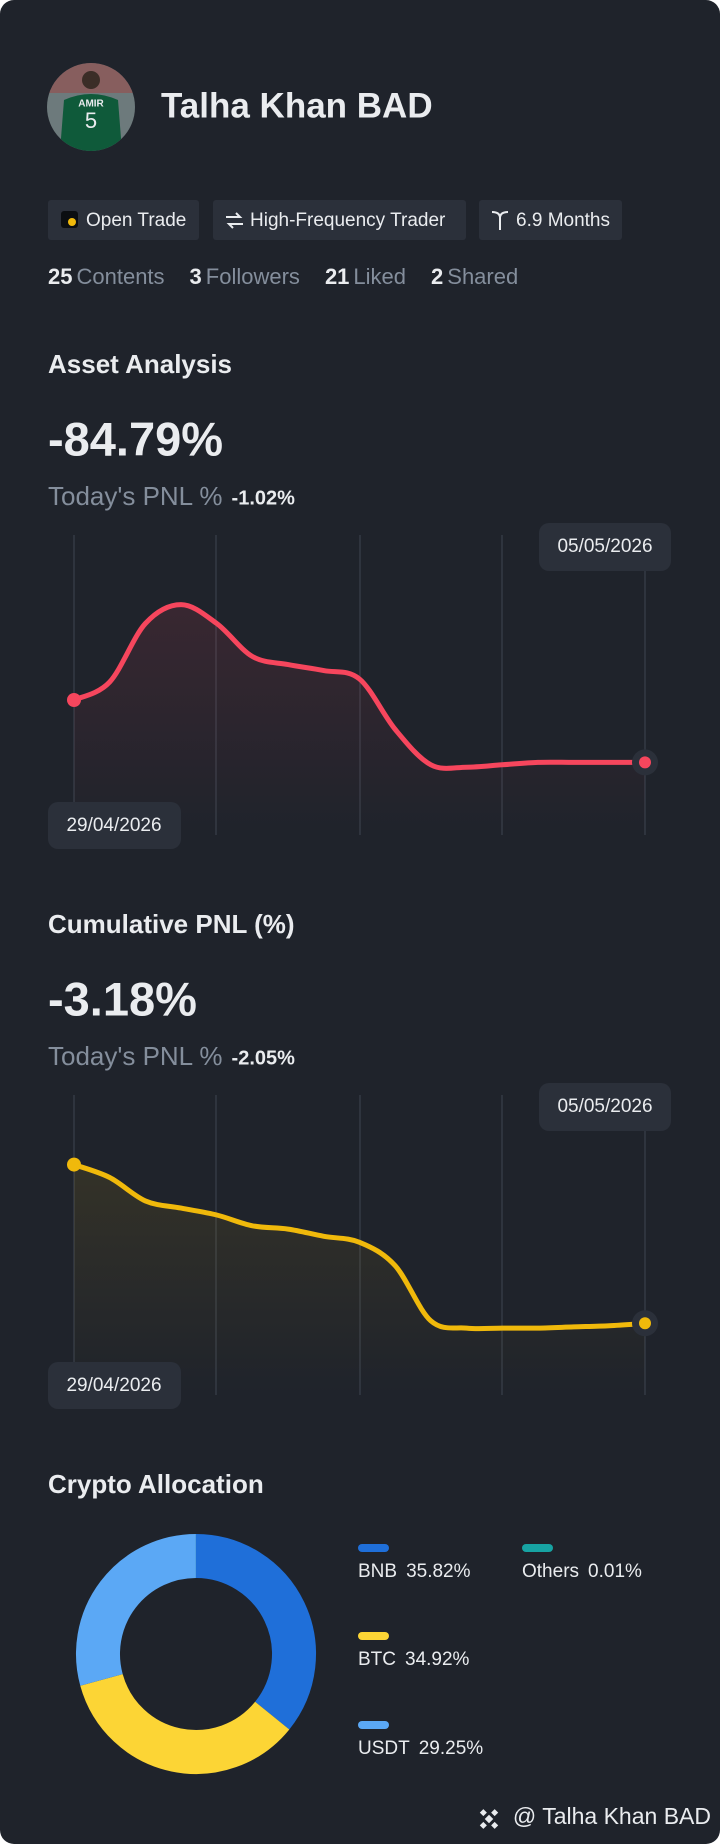 This screenshot has width=720, height=1844. I want to click on avatar: AMIR 5, so click(91, 107).